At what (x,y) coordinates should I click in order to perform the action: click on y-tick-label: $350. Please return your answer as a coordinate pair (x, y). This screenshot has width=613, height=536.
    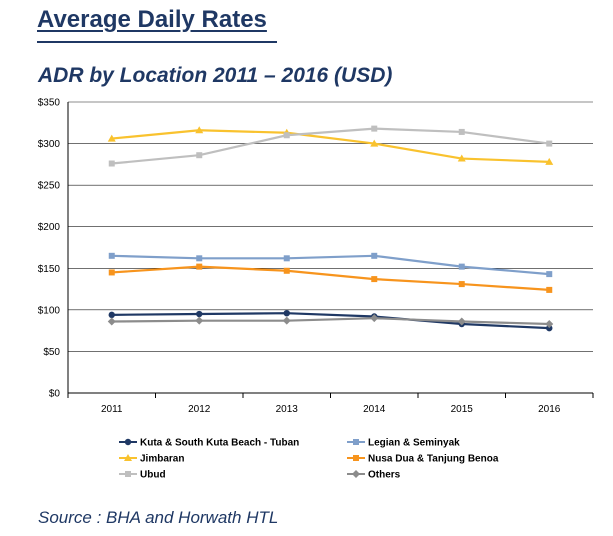
    Looking at the image, I should click on (49, 103).